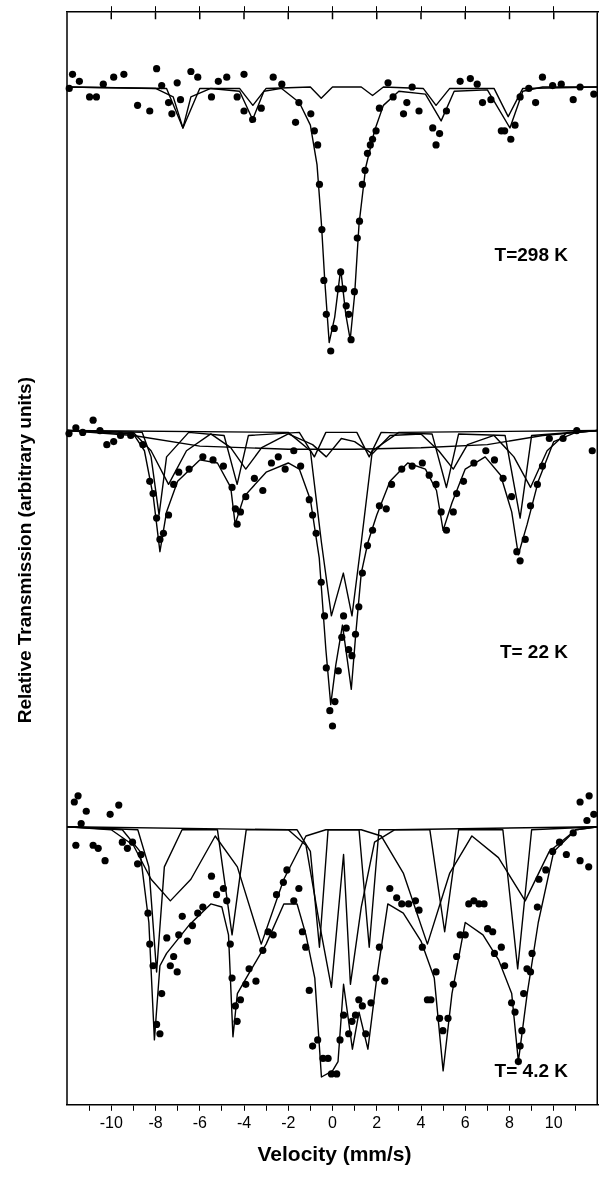 This screenshot has height=1198, width=602. I want to click on annotation: T= 4.2 K, so click(531, 1070).